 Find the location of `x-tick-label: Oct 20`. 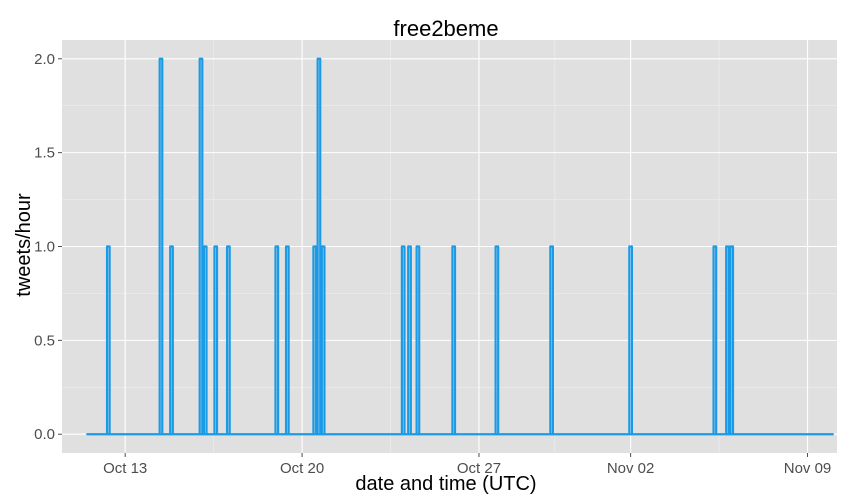

x-tick-label: Oct 20 is located at coordinates (302, 468).